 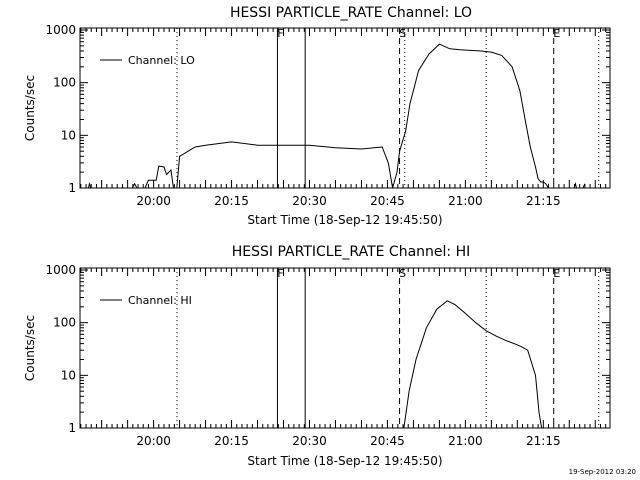 I want to click on series-line, so click(x=473, y=364).